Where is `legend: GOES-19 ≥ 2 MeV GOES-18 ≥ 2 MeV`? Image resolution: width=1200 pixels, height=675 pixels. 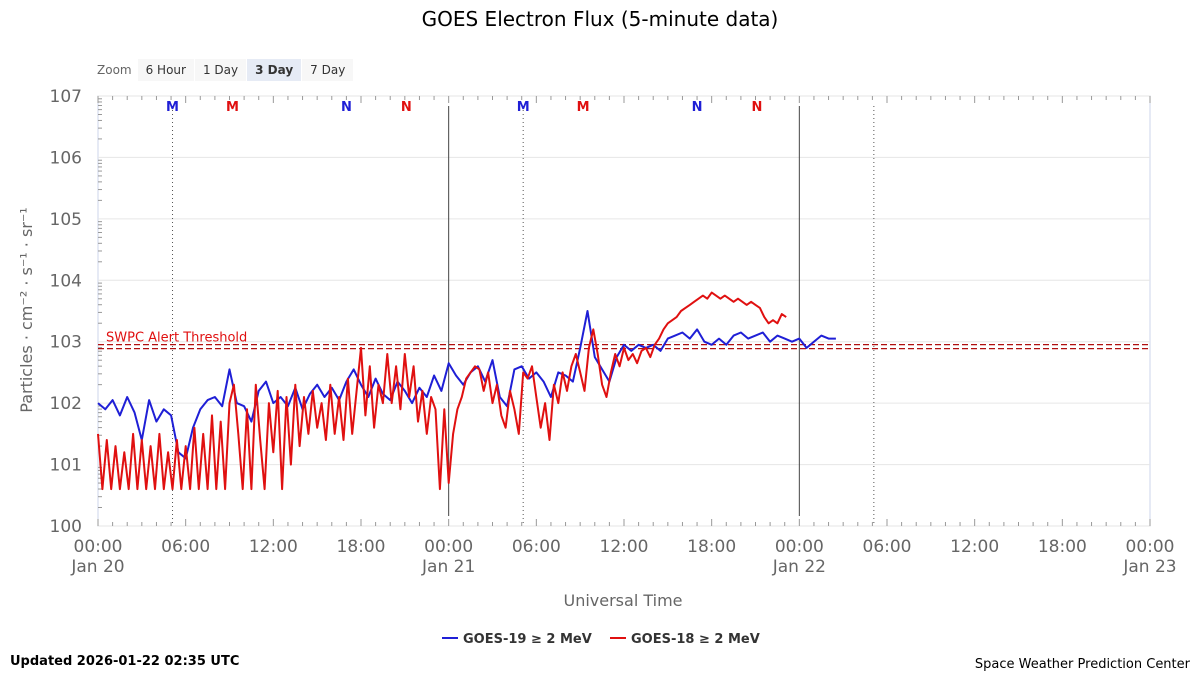 legend: GOES-19 ≥ 2 MeV GOES-18 ≥ 2 MeV is located at coordinates (601, 639).